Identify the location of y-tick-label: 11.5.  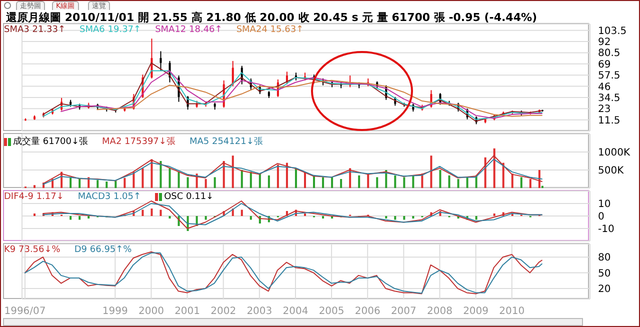
(609, 120).